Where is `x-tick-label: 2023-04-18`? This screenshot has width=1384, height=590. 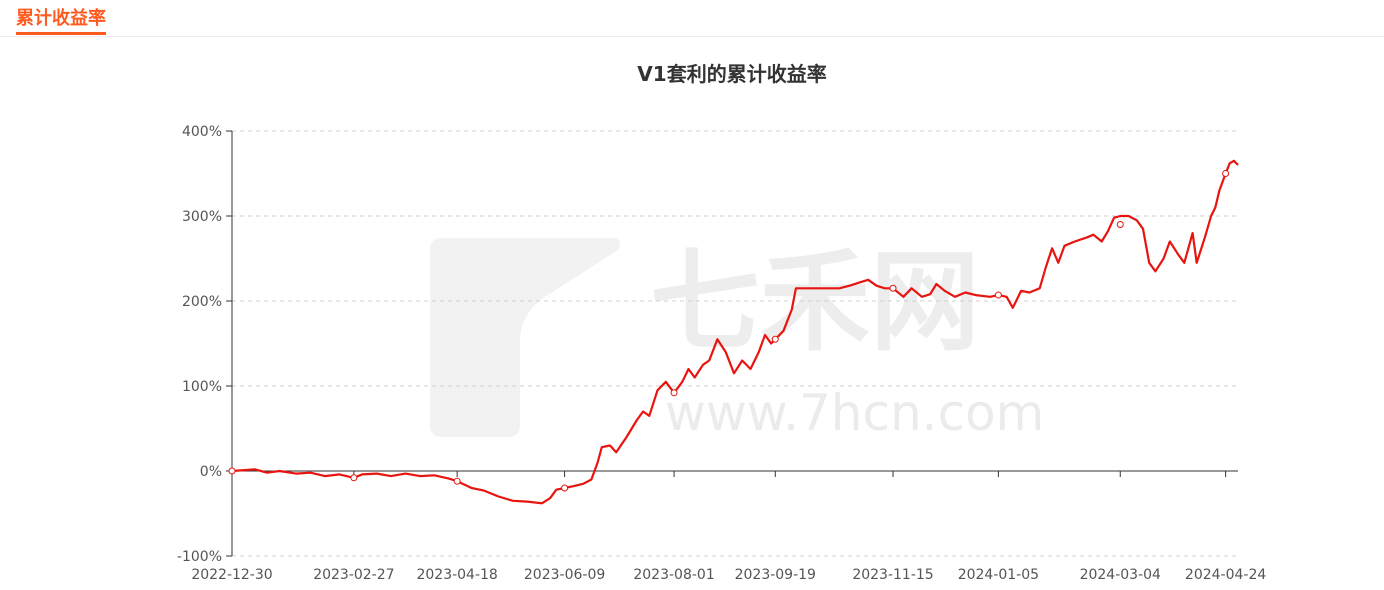 x-tick-label: 2023-04-18 is located at coordinates (456, 575).